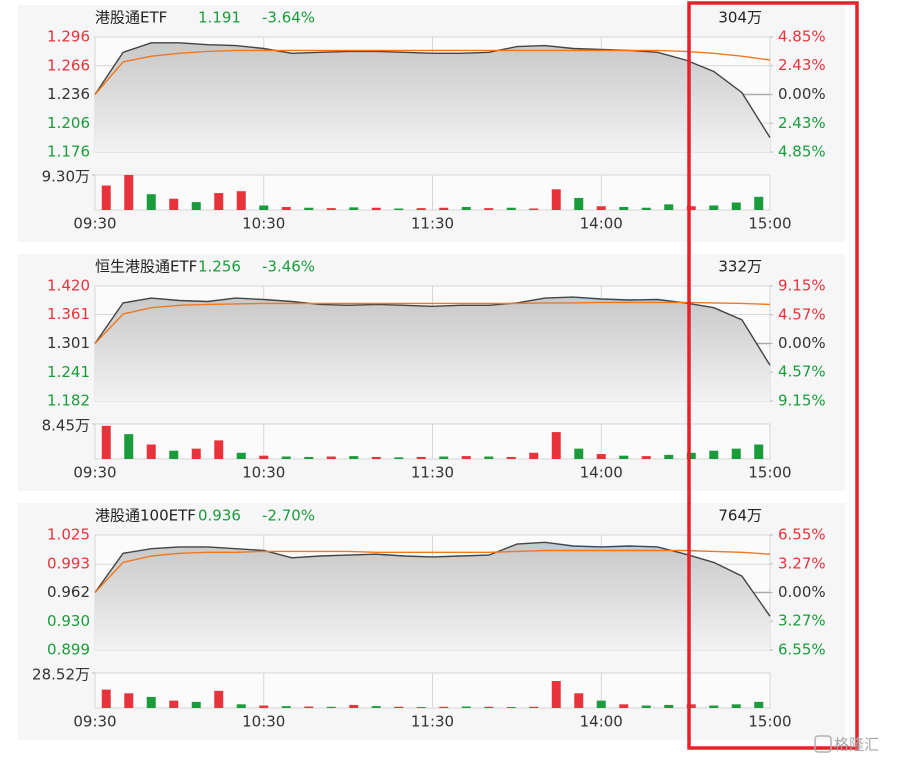 The image size is (898, 767). I want to click on x-tick-label: 10:30, so click(263, 722).